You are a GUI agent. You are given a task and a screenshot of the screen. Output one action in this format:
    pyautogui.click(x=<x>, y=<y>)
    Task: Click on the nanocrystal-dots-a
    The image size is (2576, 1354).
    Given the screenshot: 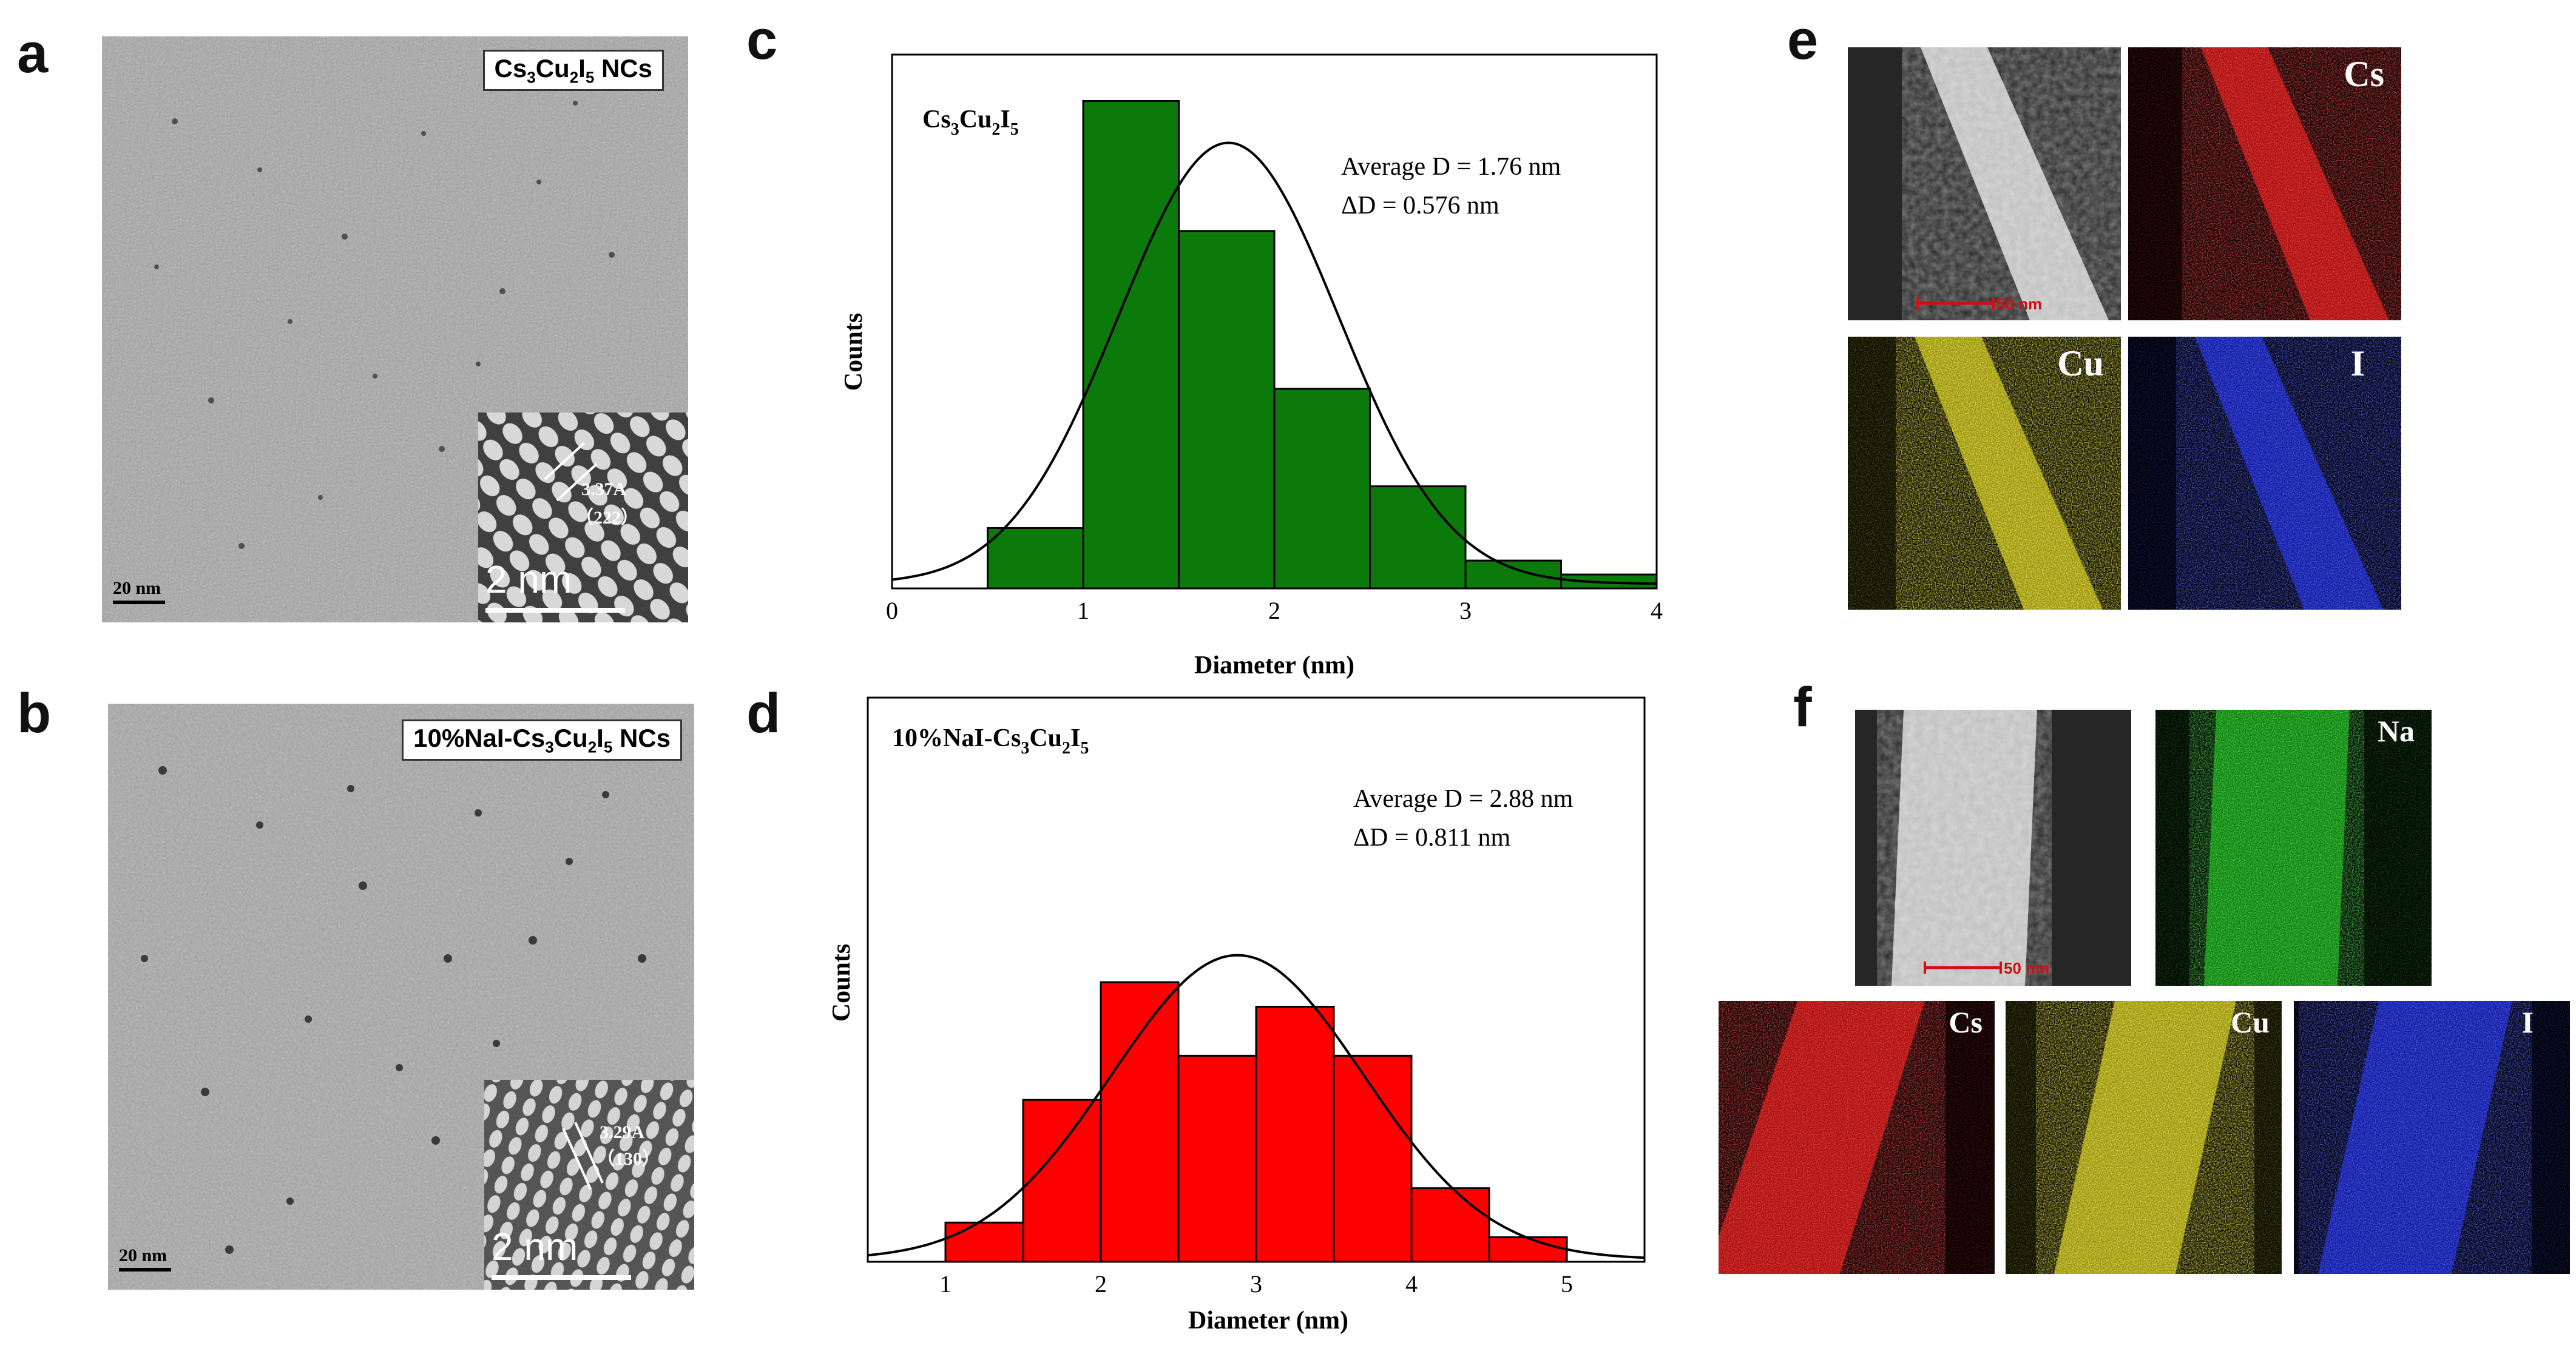 What is the action you would take?
    pyautogui.click(x=384, y=325)
    